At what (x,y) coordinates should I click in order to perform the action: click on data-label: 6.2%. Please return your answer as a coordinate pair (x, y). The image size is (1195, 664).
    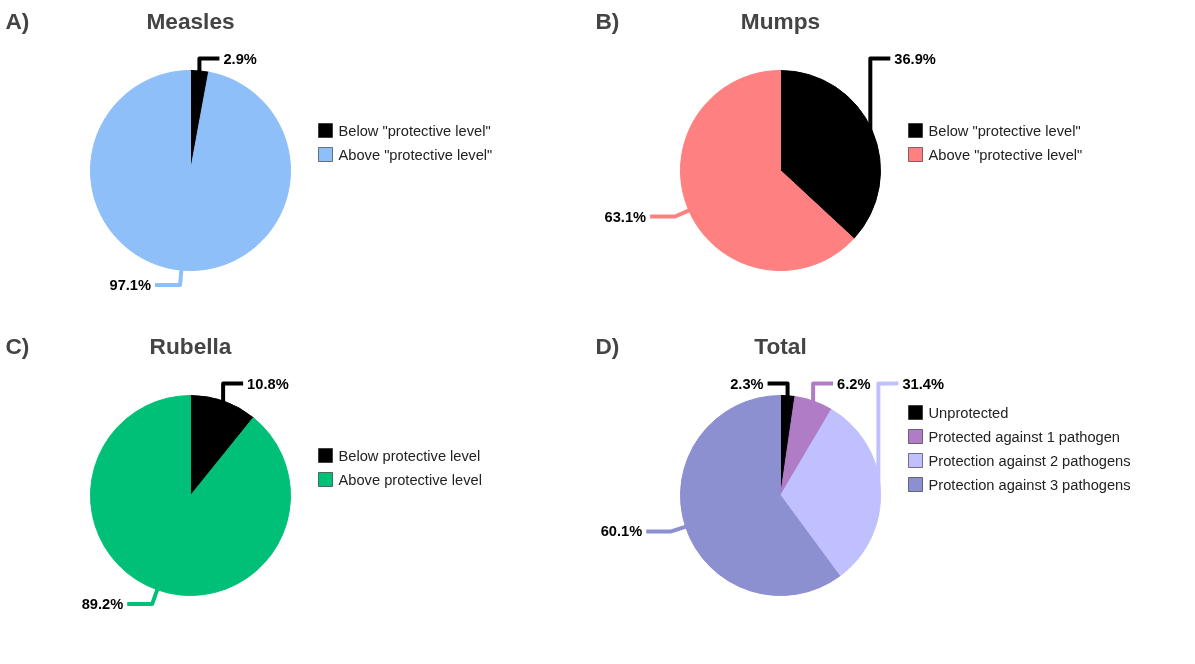
    Looking at the image, I should click on (854, 383).